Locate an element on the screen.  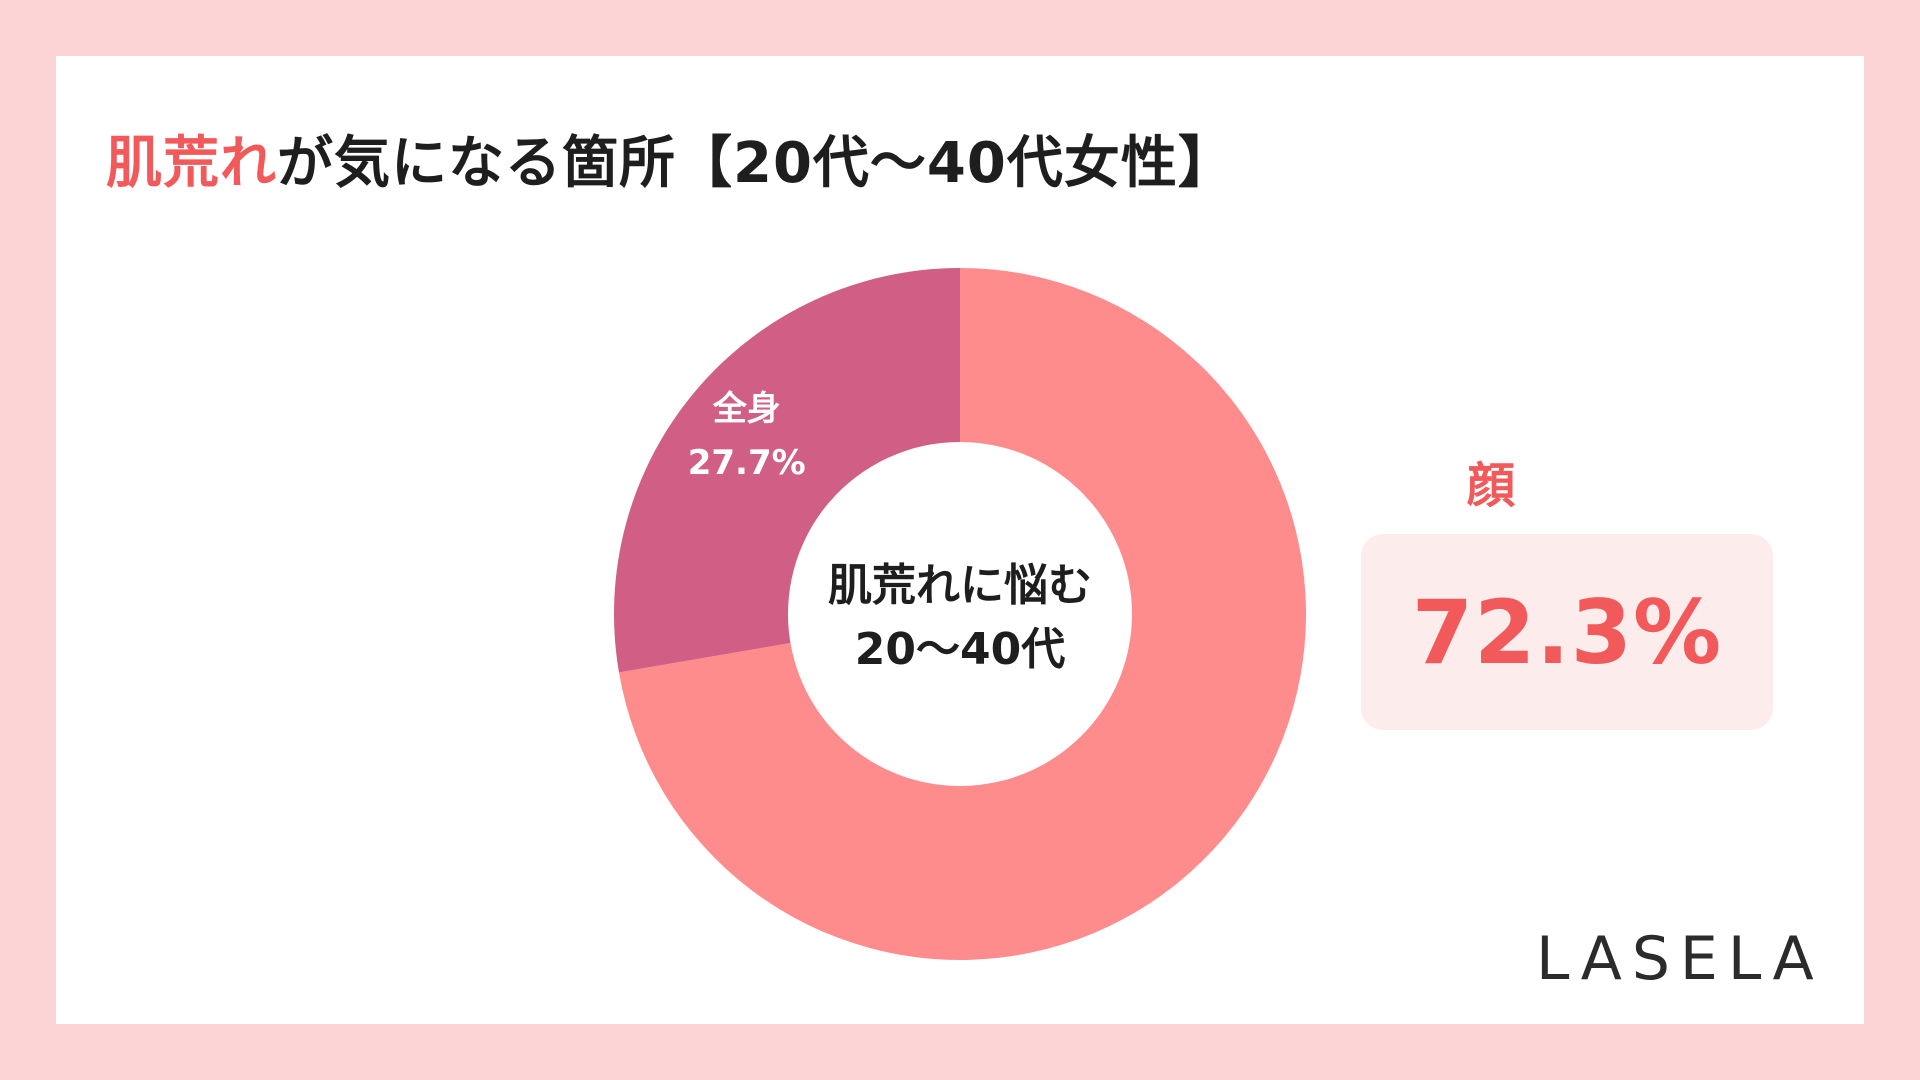
brand-logo: LASELA is located at coordinates (1680, 959).